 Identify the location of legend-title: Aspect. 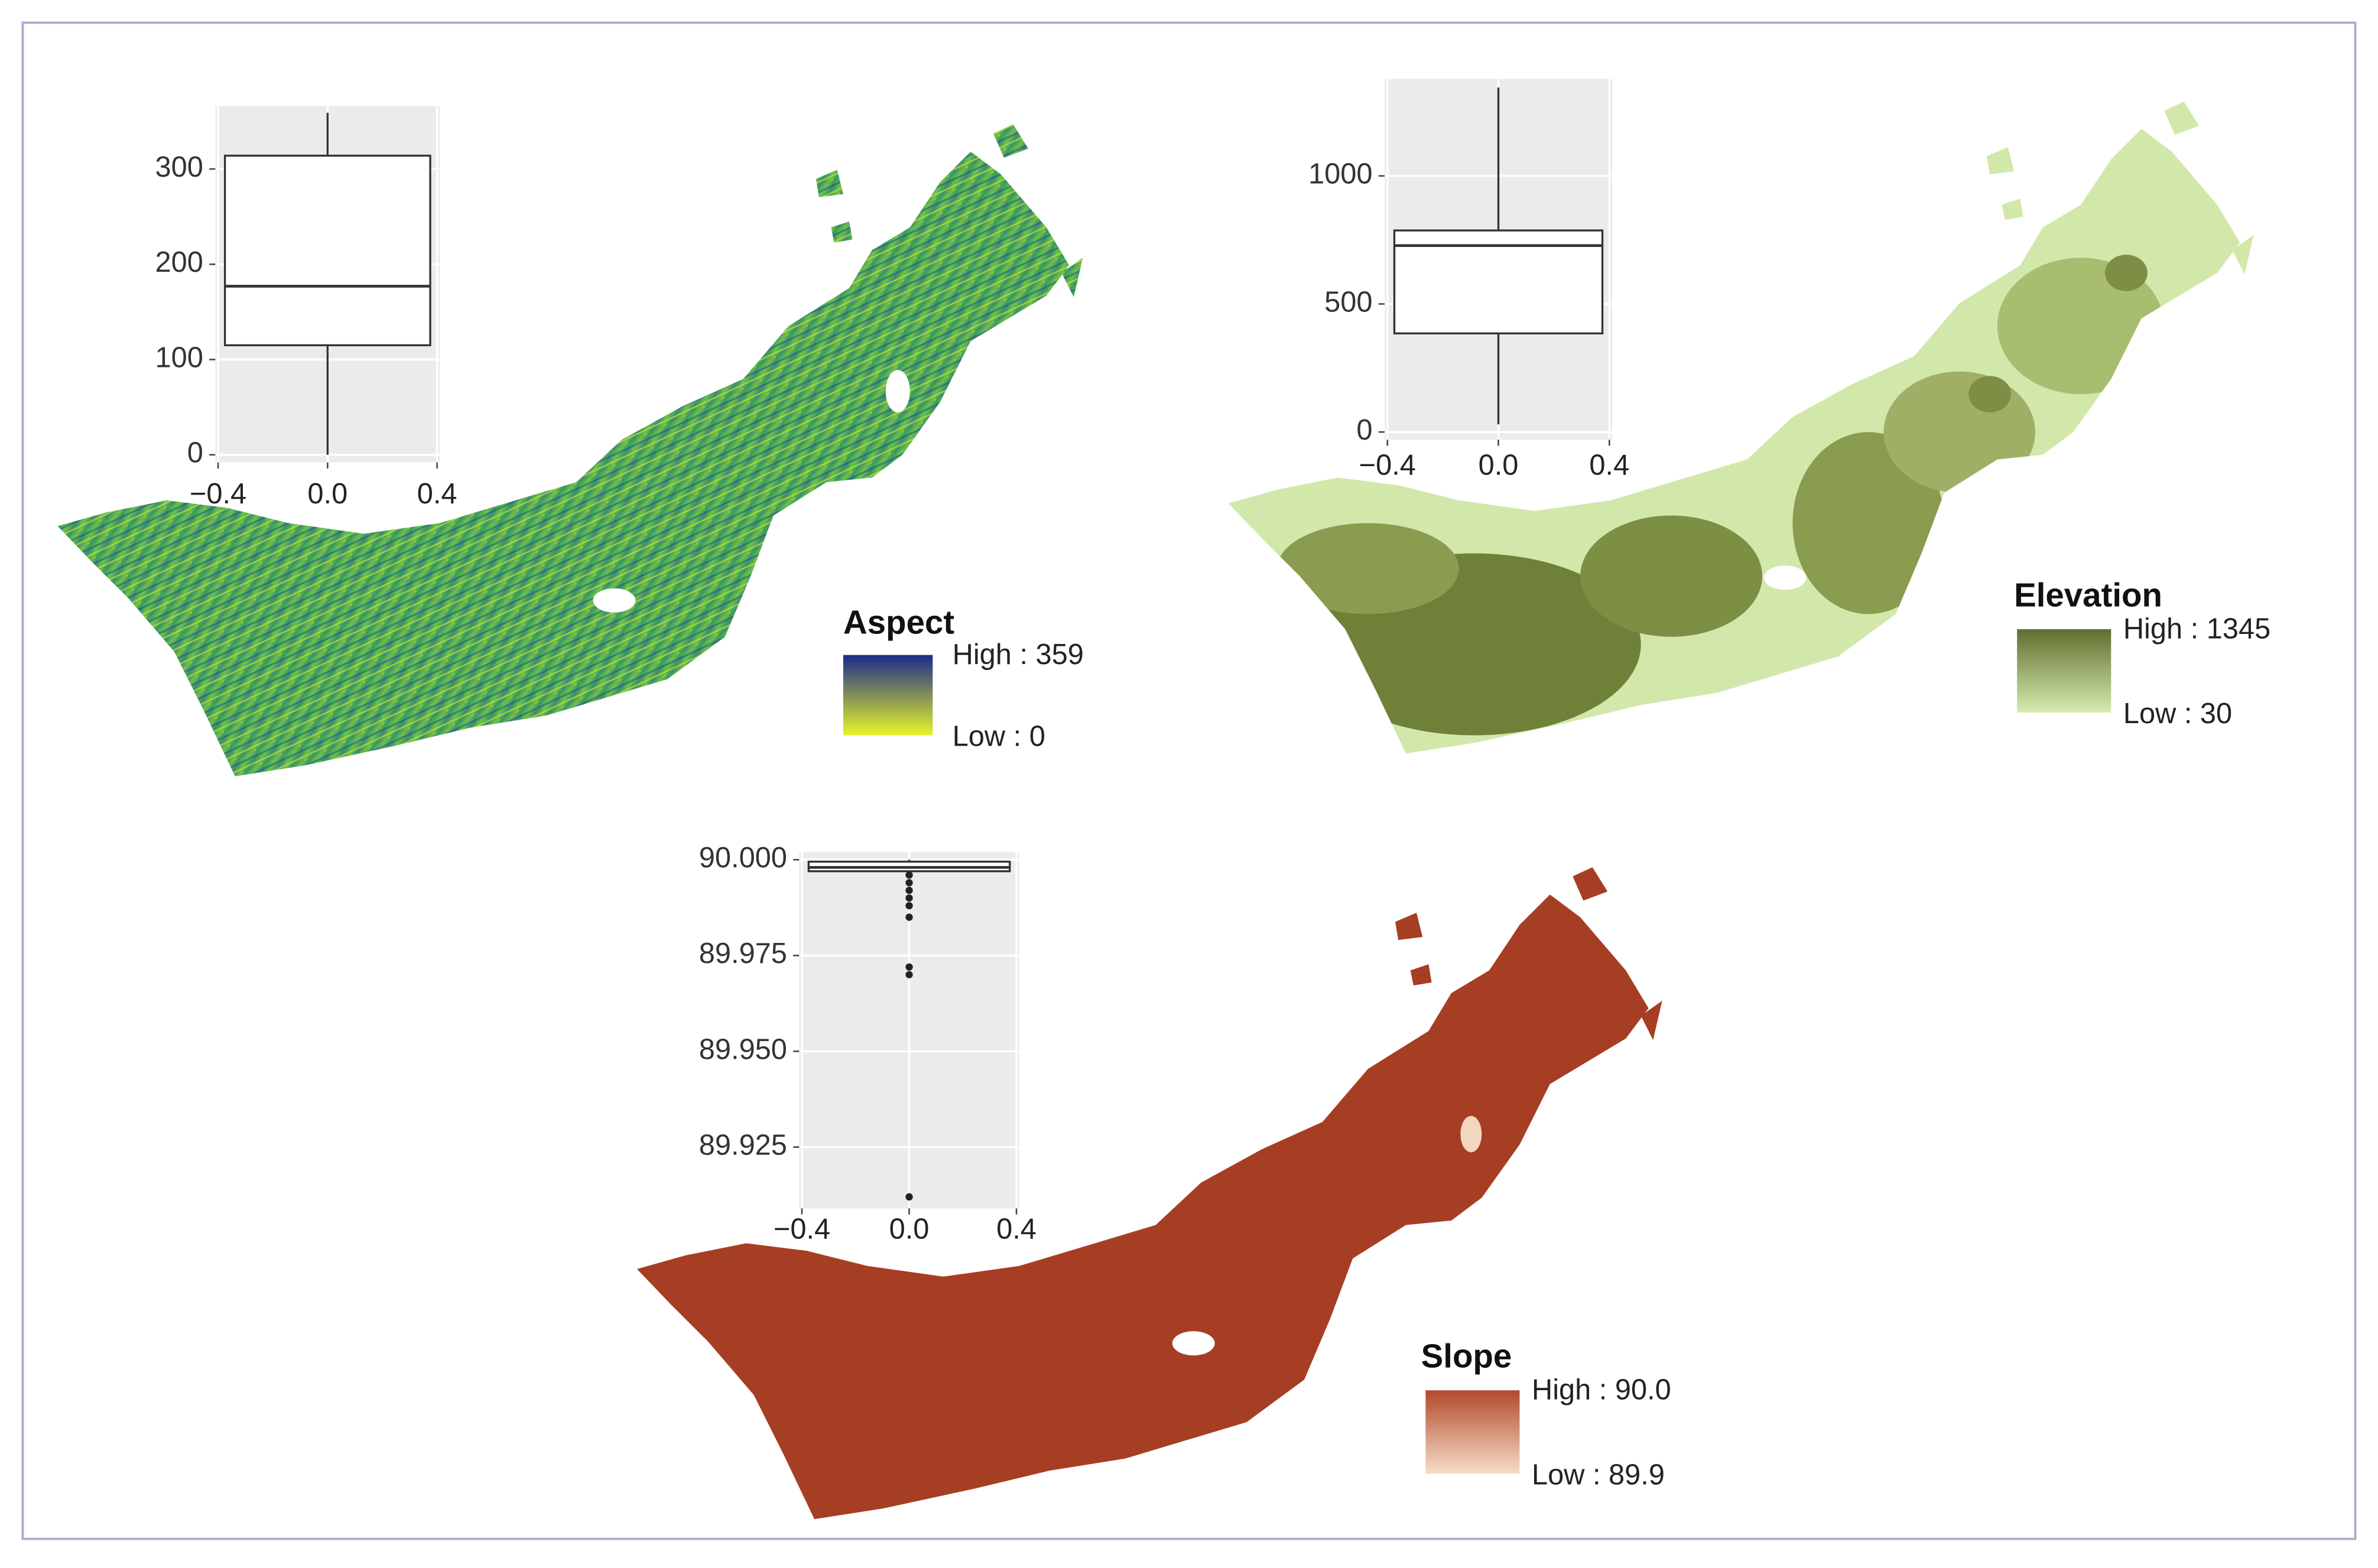
(898, 622).